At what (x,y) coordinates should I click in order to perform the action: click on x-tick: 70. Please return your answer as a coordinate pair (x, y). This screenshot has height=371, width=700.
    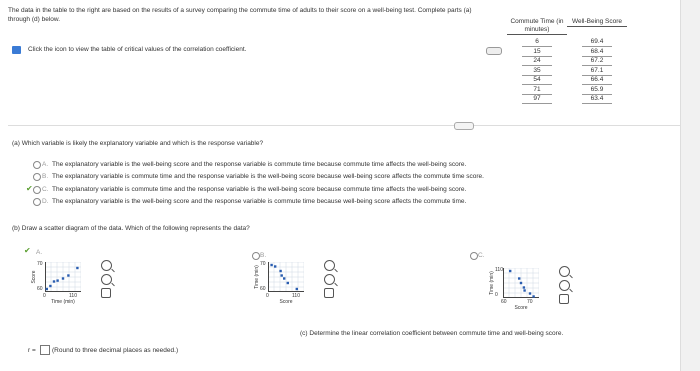
    Looking at the image, I should click on (530, 302).